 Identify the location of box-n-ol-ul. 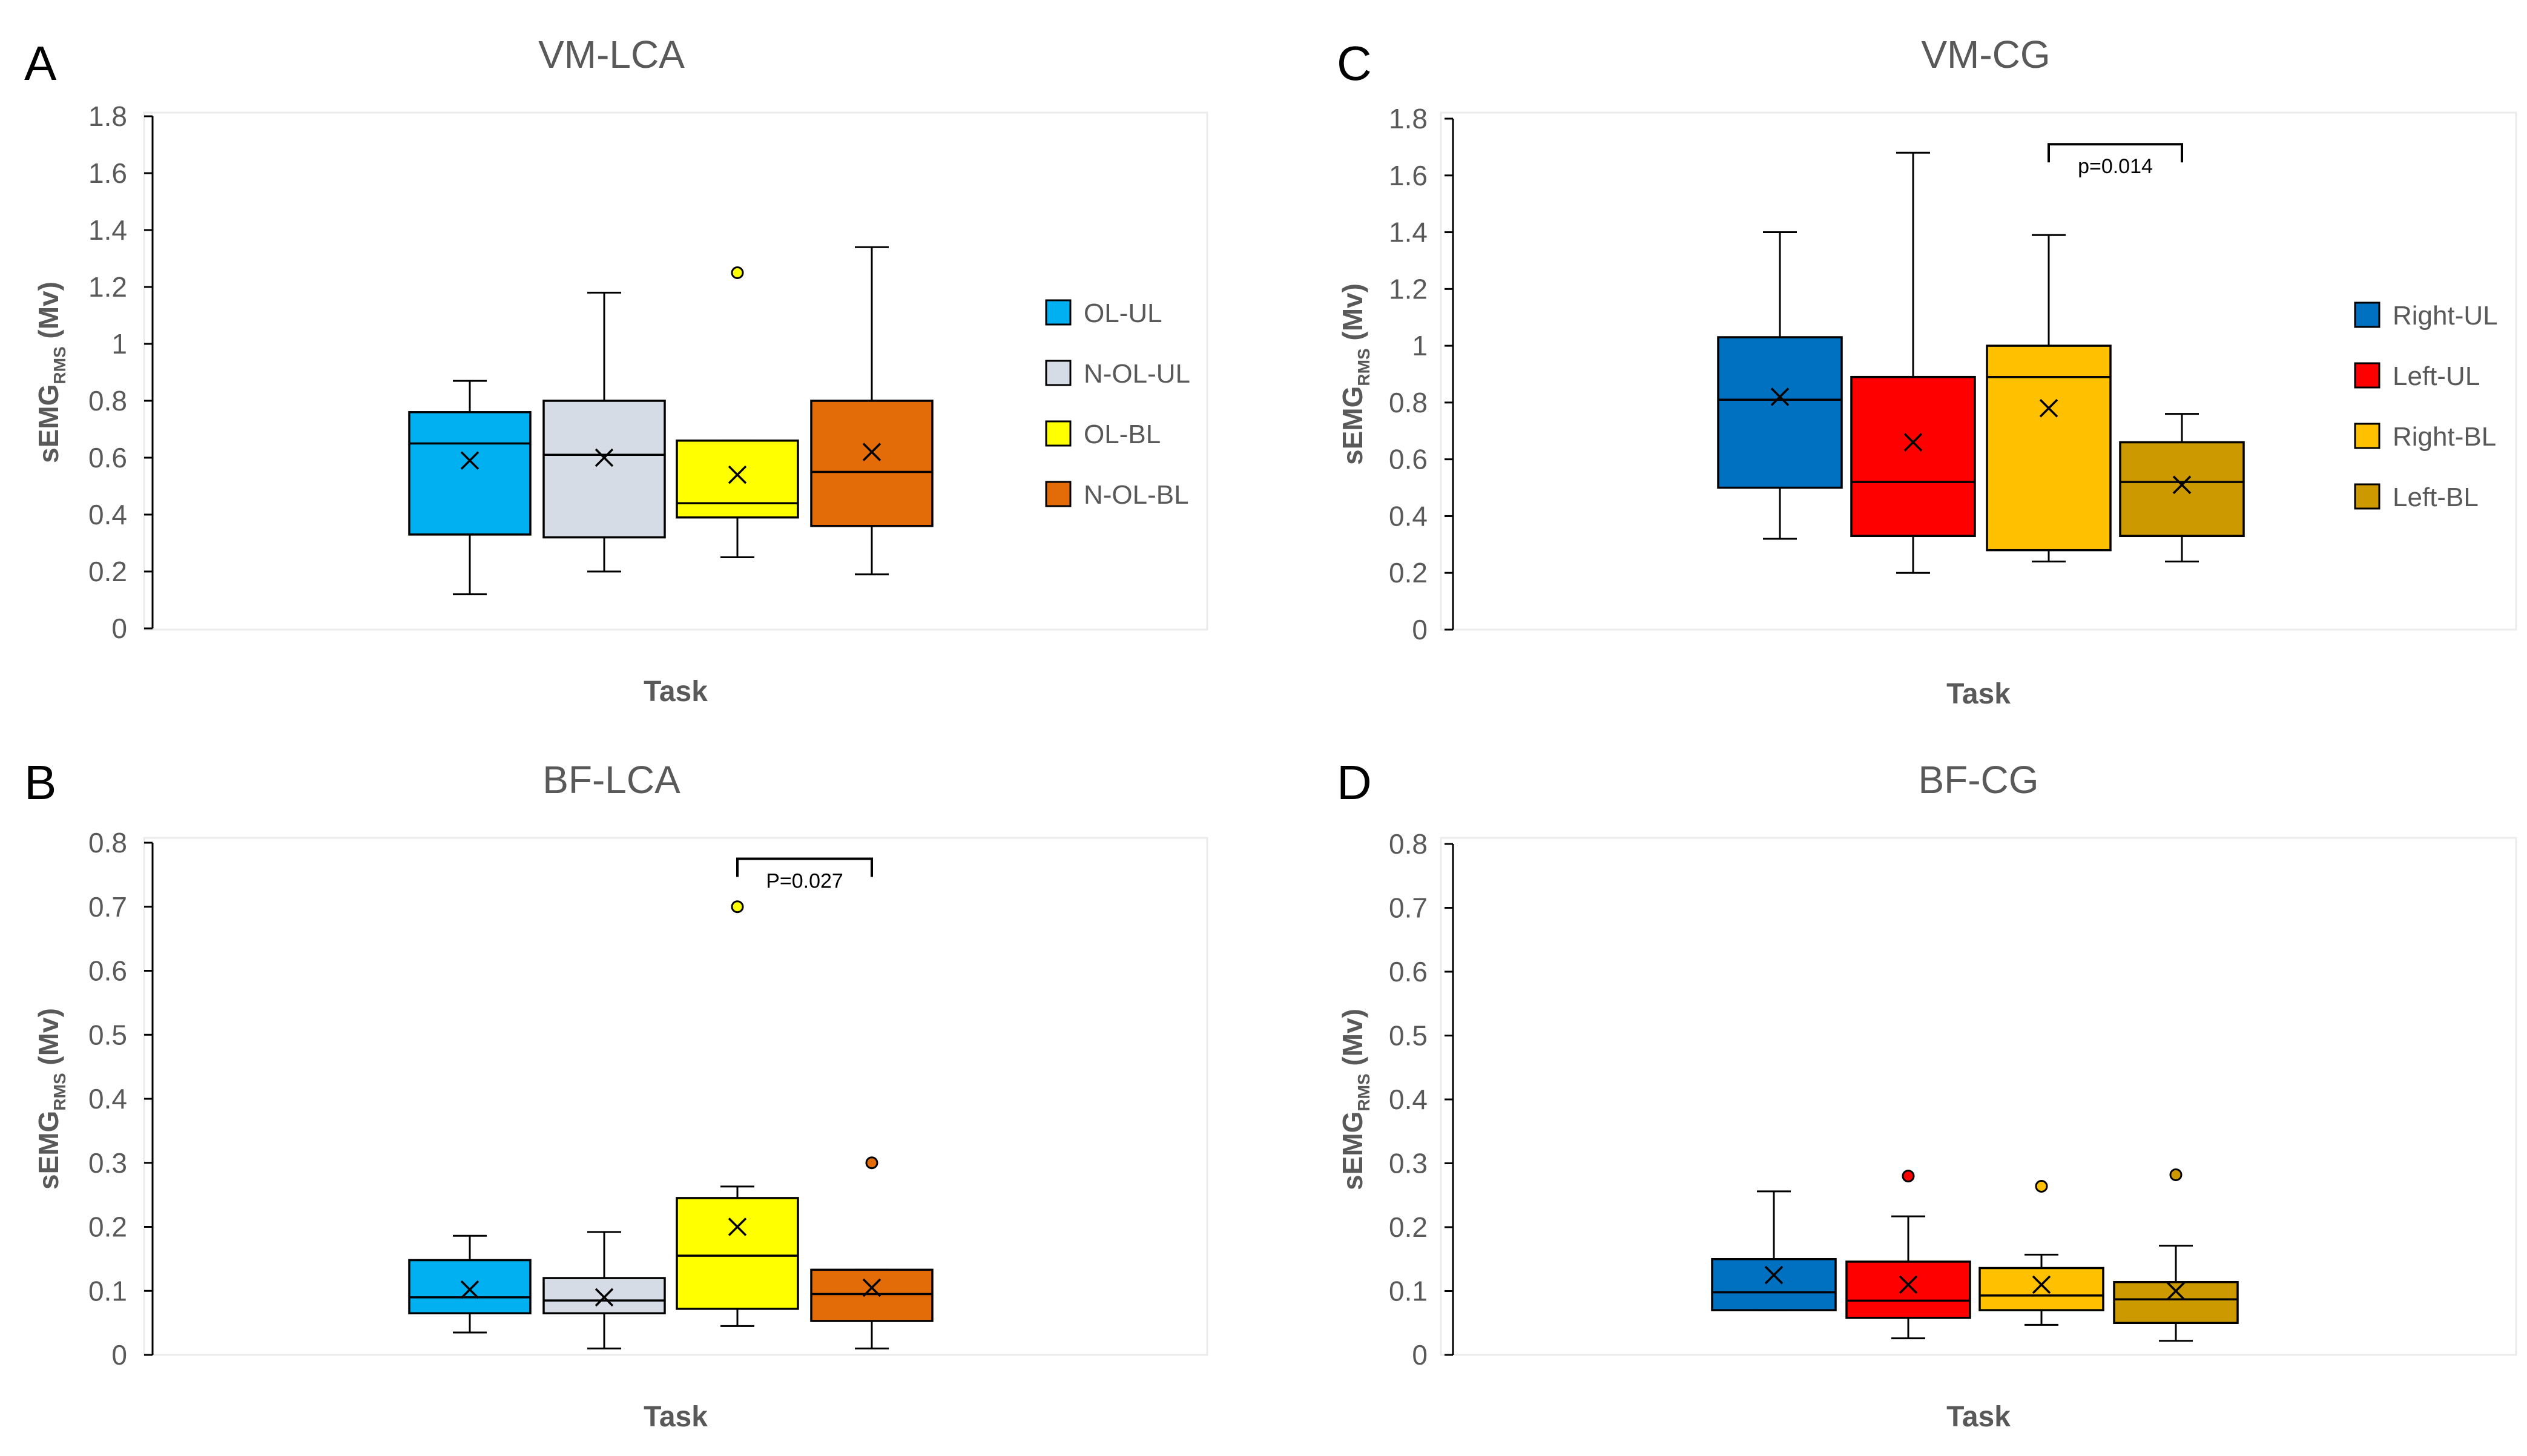
(604, 432).